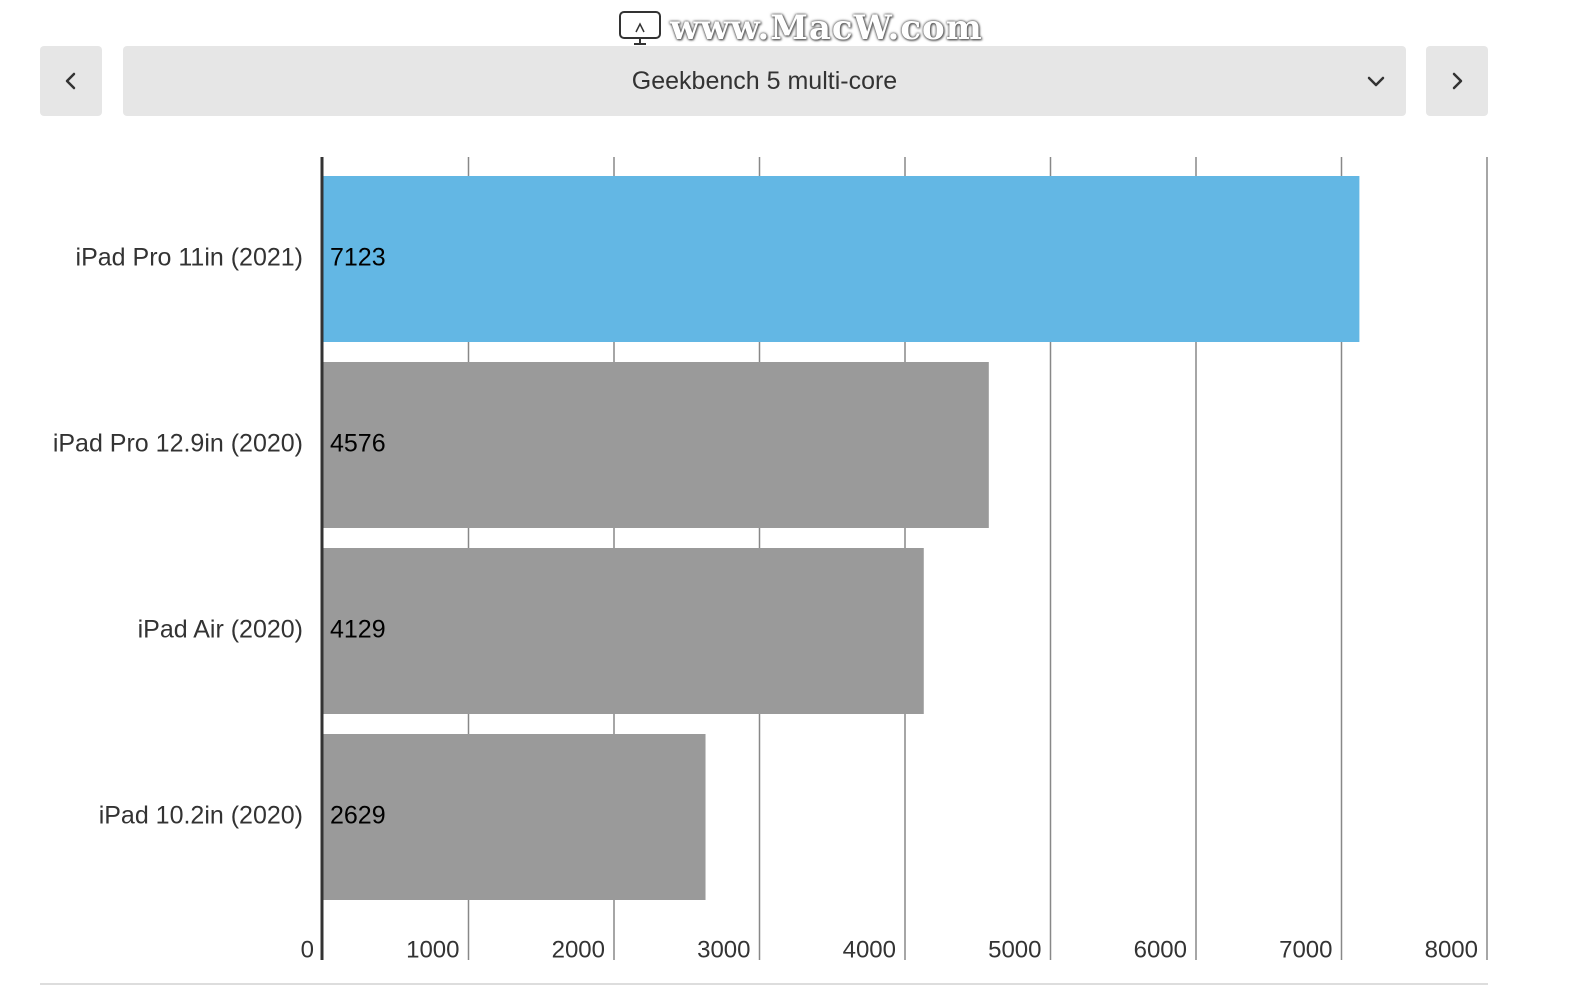  What do you see at coordinates (1014, 949) in the screenshot?
I see `tick-label: 5000` at bounding box center [1014, 949].